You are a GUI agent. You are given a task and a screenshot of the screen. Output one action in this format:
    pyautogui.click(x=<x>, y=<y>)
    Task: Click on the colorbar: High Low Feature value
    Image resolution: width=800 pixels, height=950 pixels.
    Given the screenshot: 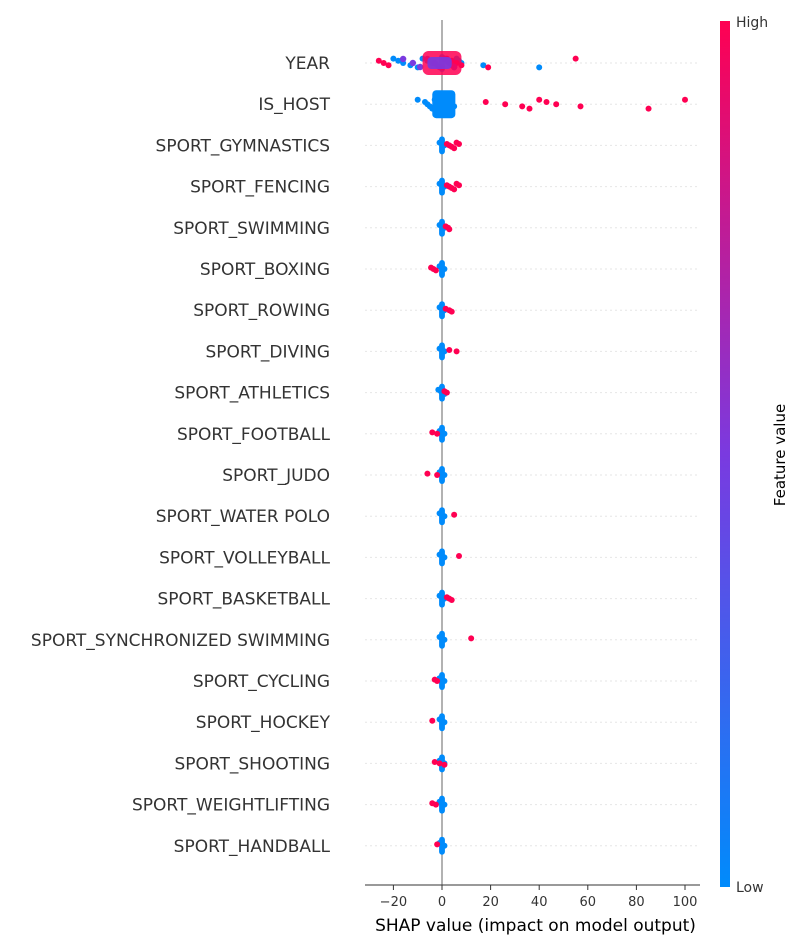 What is the action you would take?
    pyautogui.click(x=754, y=455)
    